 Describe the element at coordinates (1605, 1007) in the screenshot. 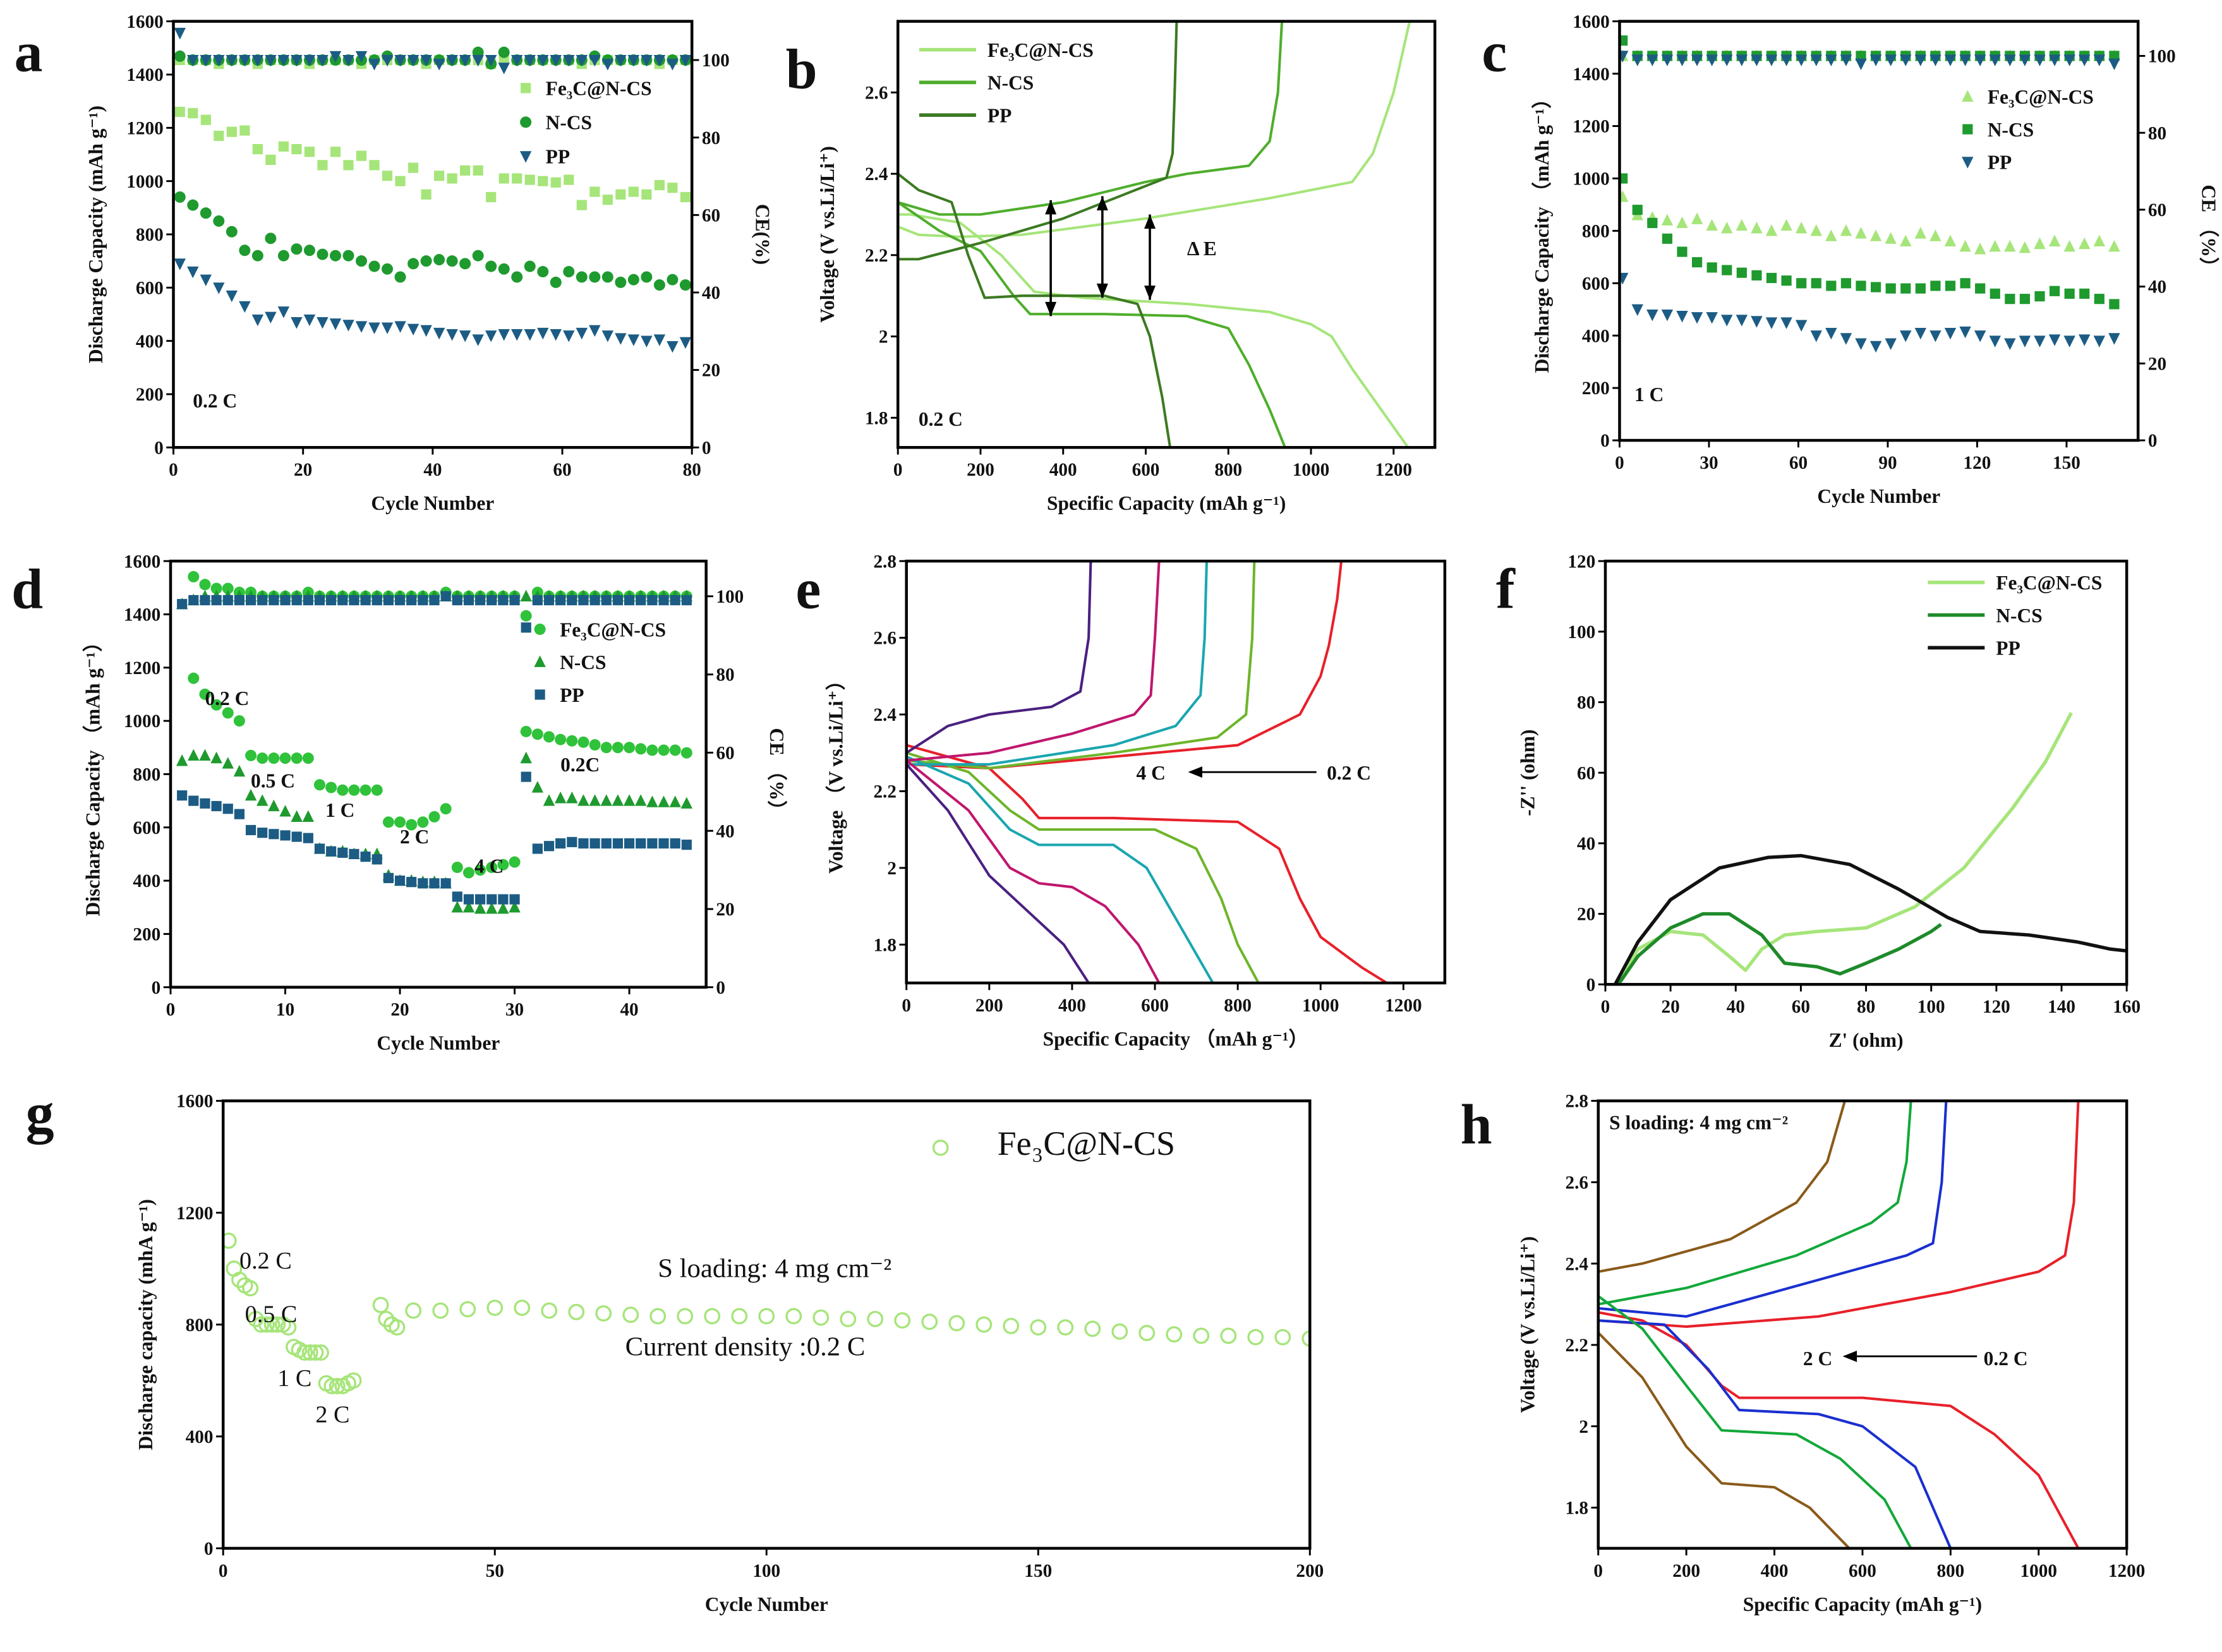

I see `x-tick-label: 0` at that location.